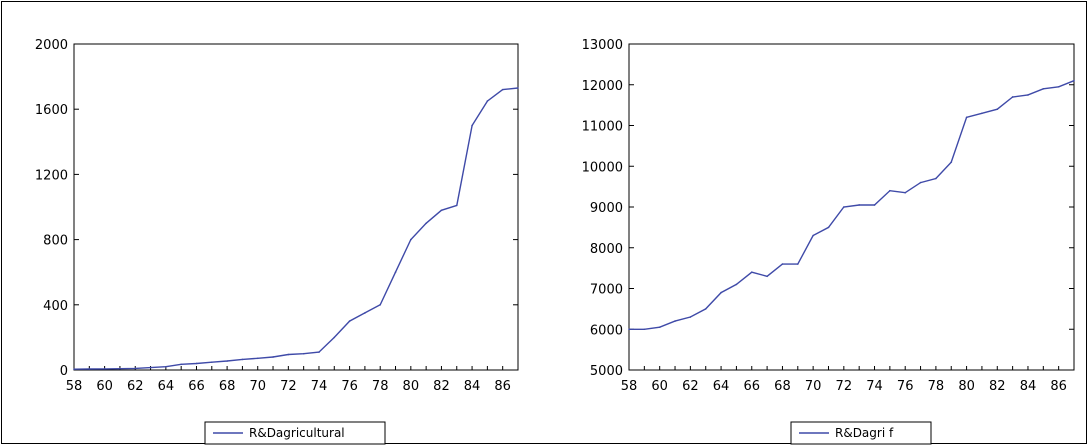  What do you see at coordinates (51, 175) in the screenshot?
I see `chart-1-y-tick-label: 1200` at bounding box center [51, 175].